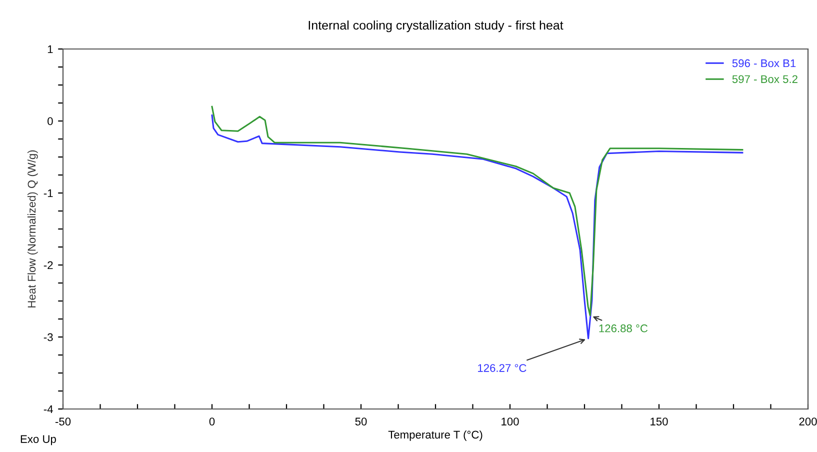 The width and height of the screenshot is (817, 452). Describe the element at coordinates (50, 49) in the screenshot. I see `y-tick-label: 1` at that location.